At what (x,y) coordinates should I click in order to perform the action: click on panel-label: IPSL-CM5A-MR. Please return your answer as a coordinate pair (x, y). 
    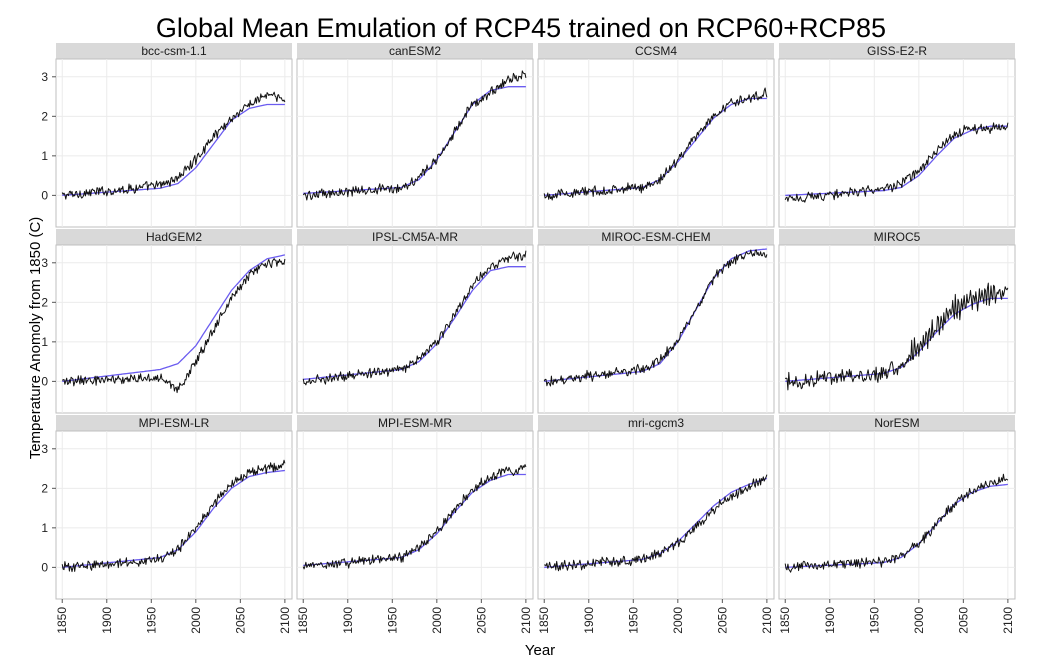
    Looking at the image, I should click on (415, 237).